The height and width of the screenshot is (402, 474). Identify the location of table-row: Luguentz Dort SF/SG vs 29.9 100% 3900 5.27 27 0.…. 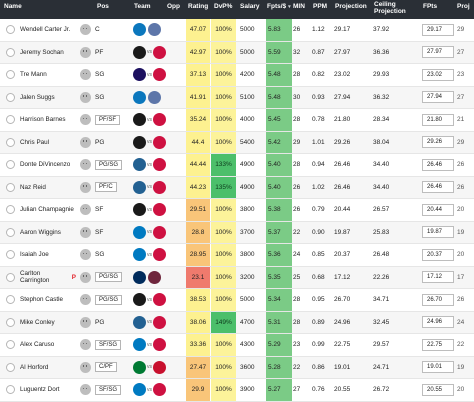
(237, 390).